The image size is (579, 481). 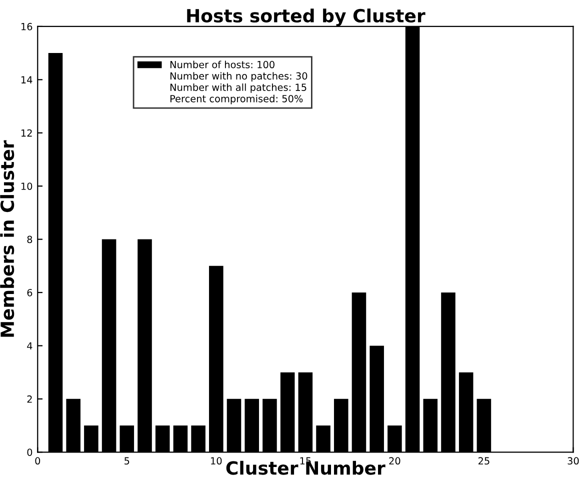 I want to click on y-tick-label: 12, so click(x=26, y=133).